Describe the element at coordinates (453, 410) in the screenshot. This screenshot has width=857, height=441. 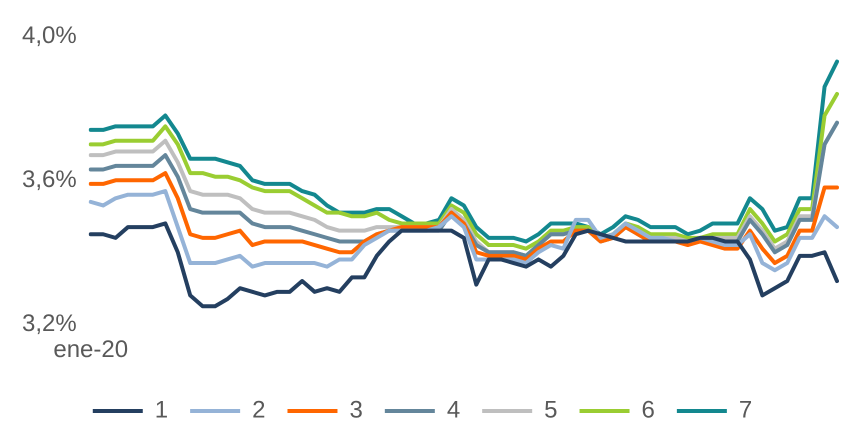
I see `legend-label: 4` at that location.